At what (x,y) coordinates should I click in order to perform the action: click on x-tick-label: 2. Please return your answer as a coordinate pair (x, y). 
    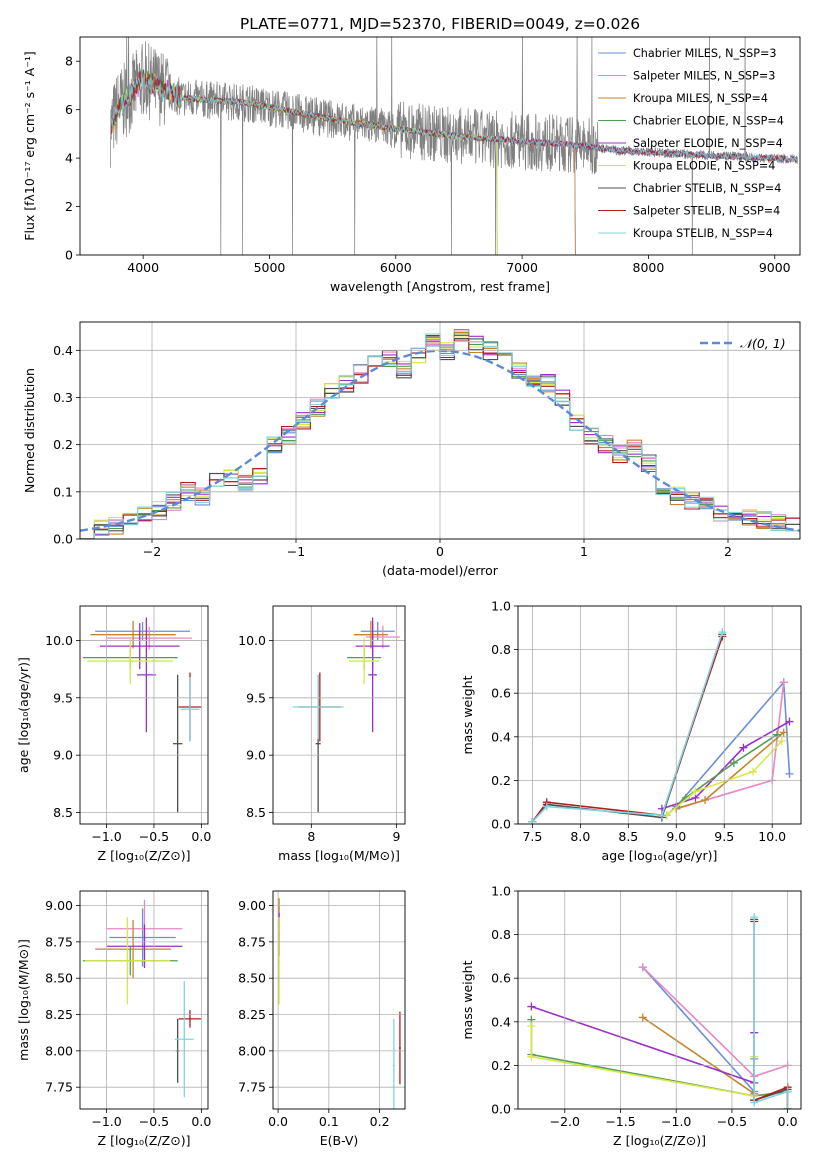
    Looking at the image, I should click on (728, 551).